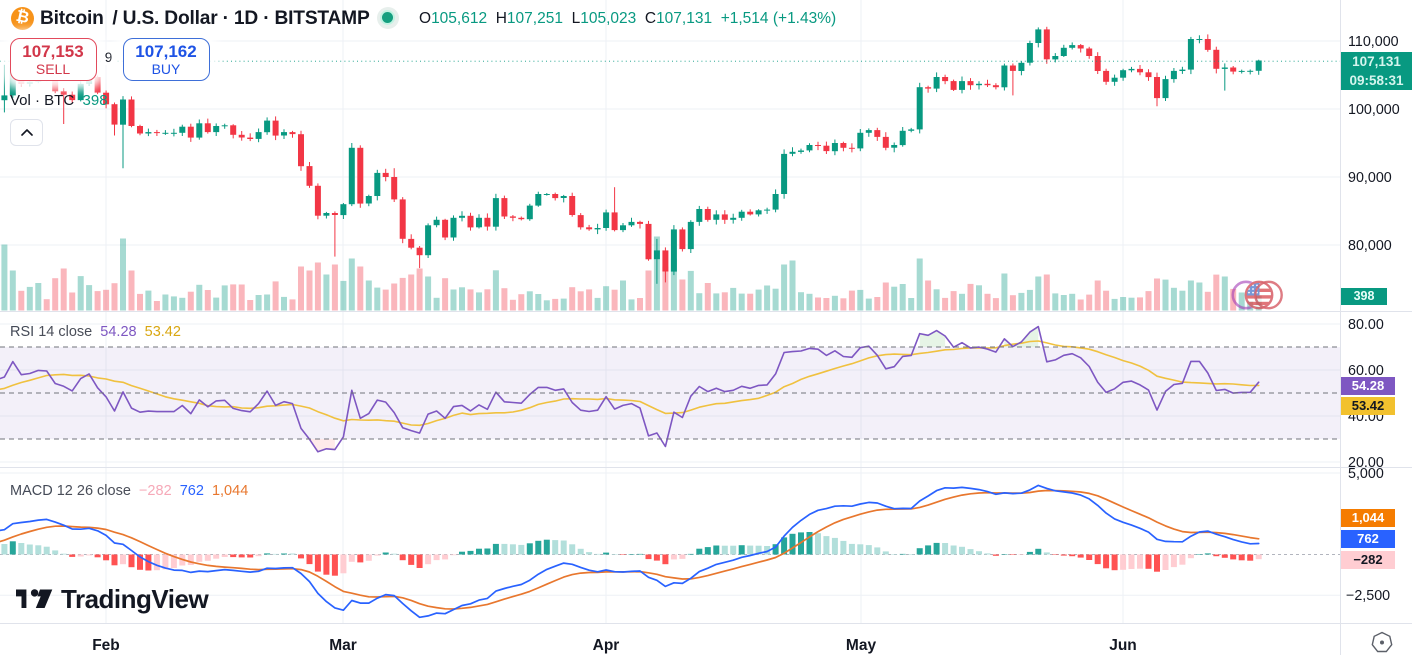 The width and height of the screenshot is (1412, 655). I want to click on svg-text: 80,000, so click(1370, 246).